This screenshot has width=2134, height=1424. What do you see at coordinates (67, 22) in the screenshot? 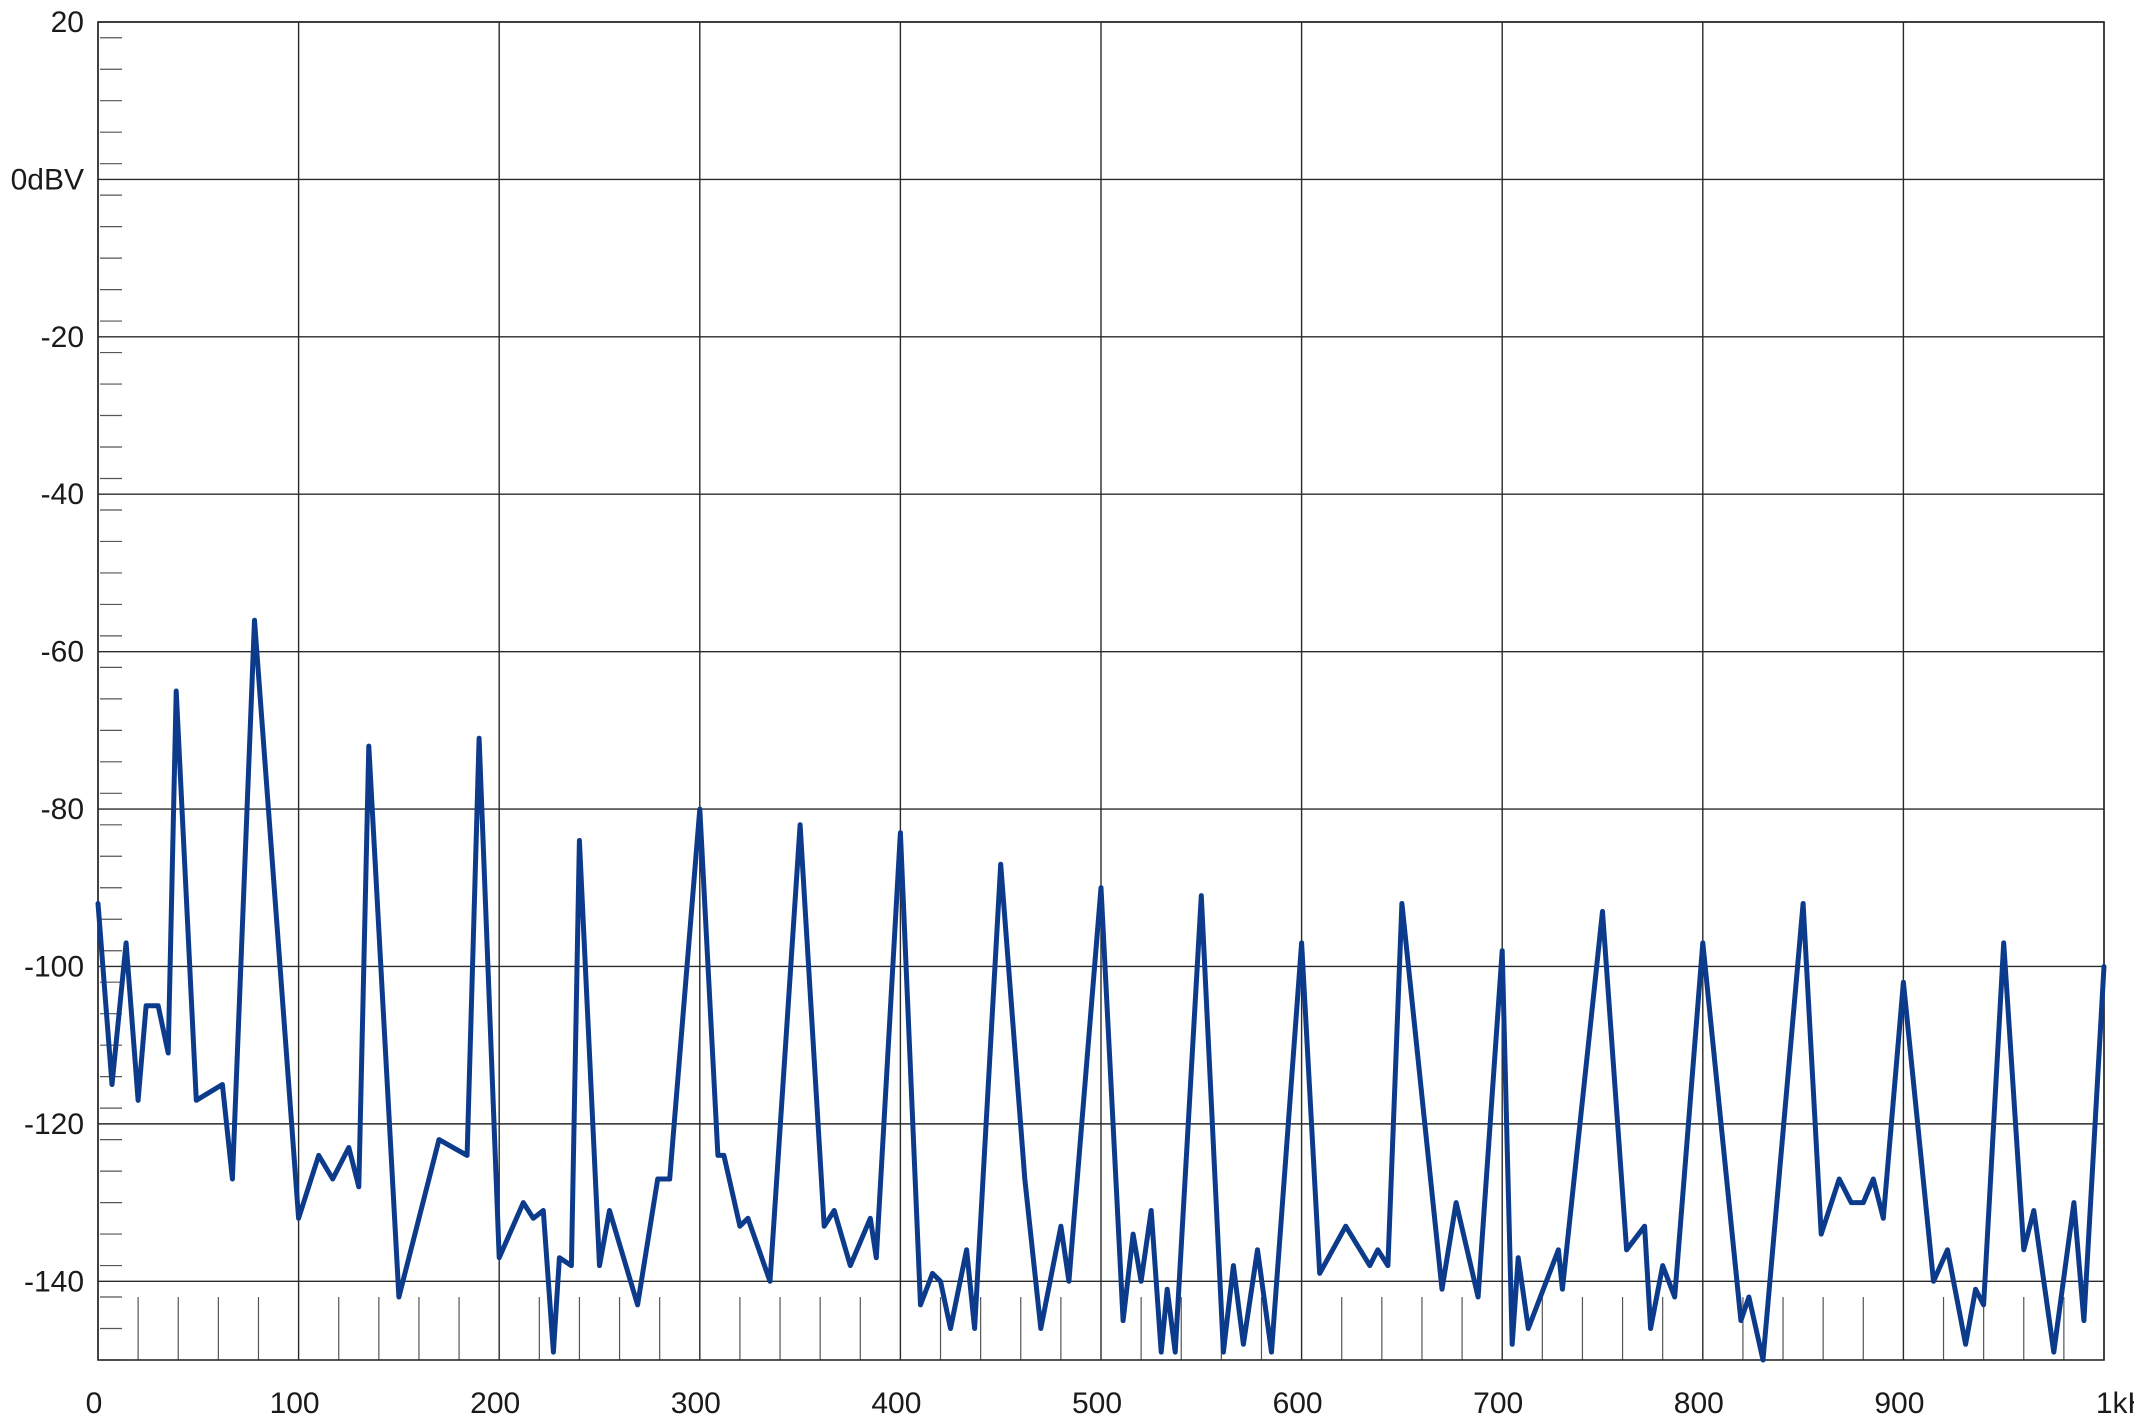
I see `y-tick-label: 20` at bounding box center [67, 22].